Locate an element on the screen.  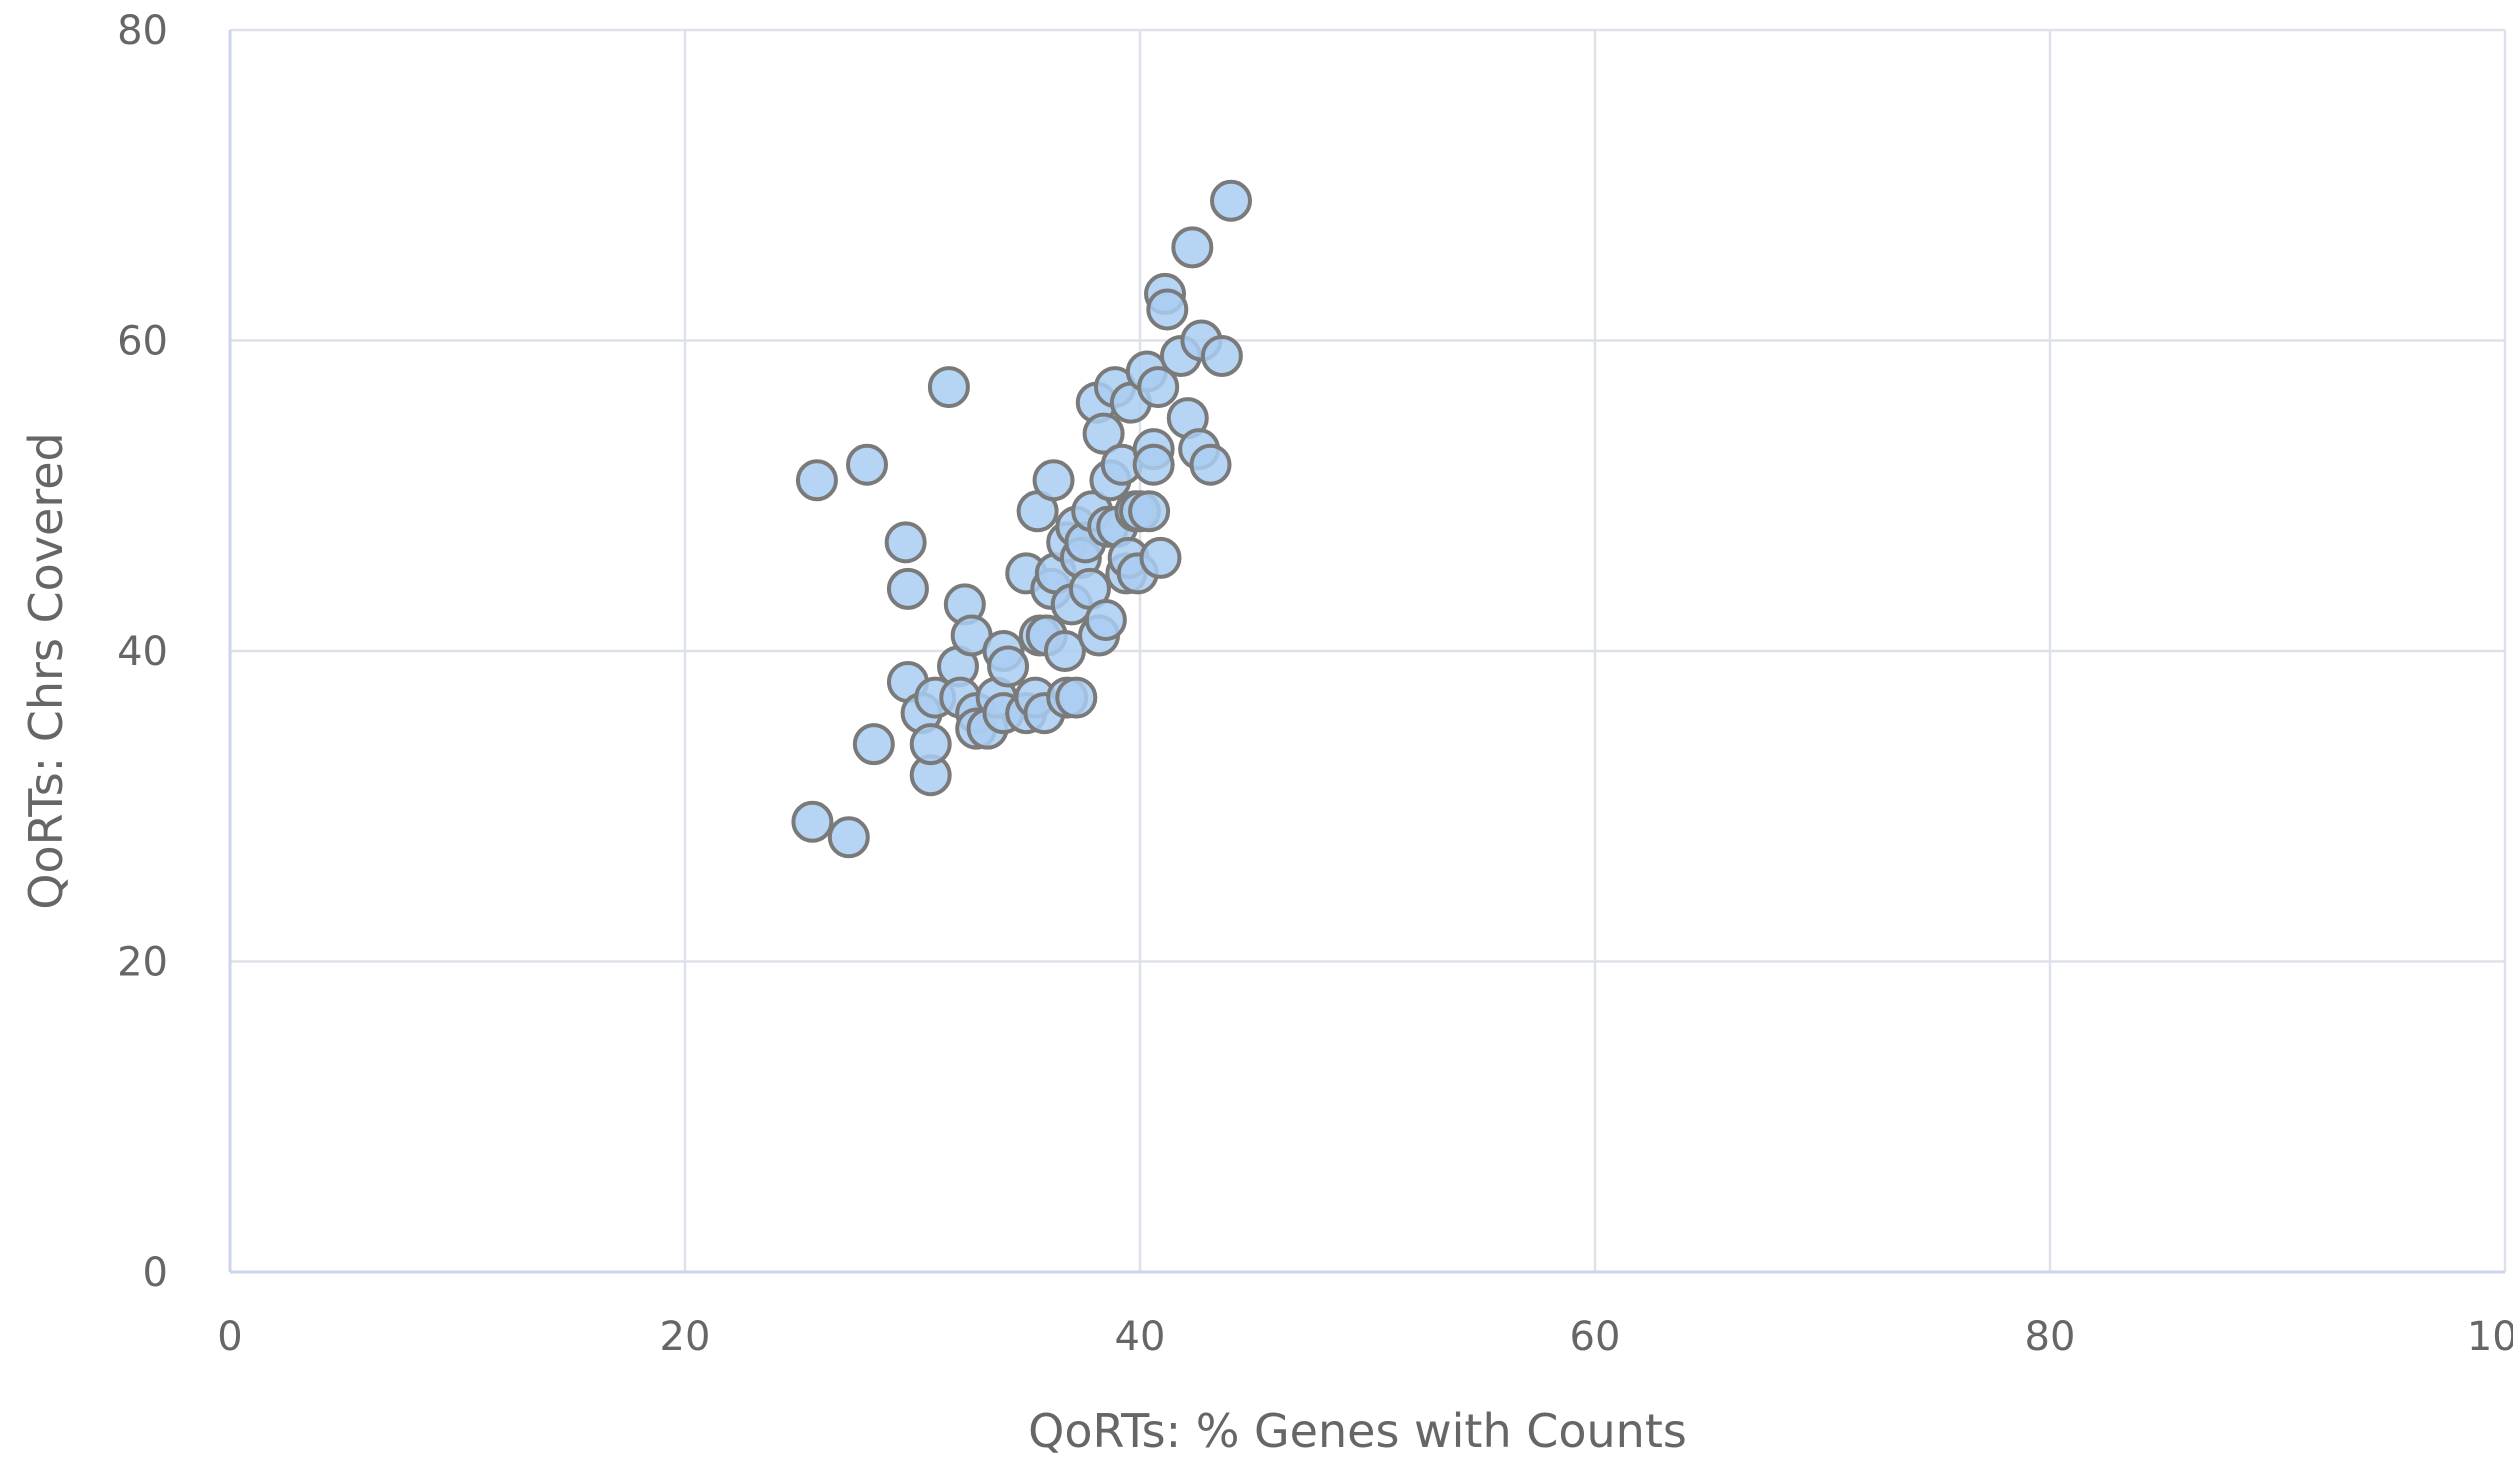
y-tick-label: 40 is located at coordinates (142, 652).